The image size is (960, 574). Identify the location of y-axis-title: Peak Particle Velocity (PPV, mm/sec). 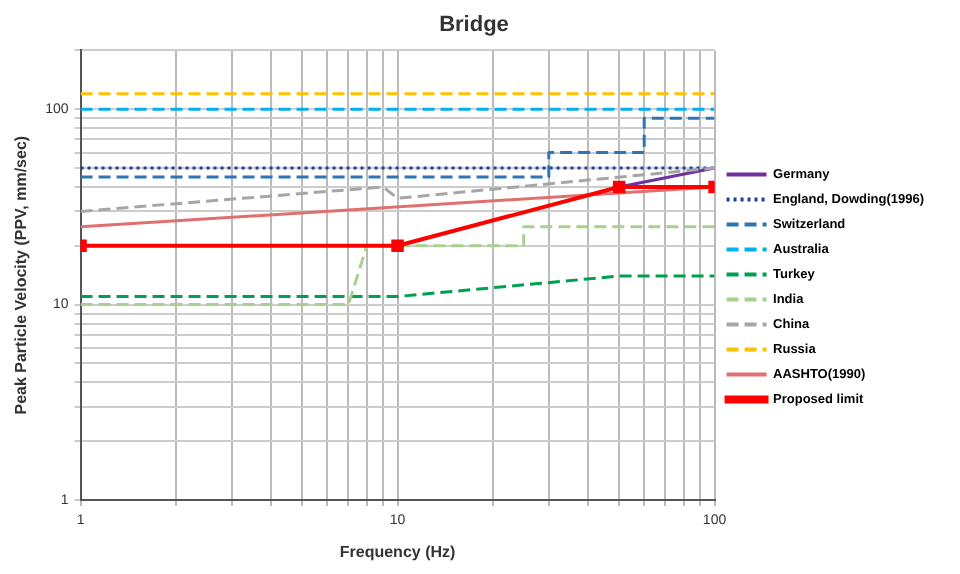
(21, 275).